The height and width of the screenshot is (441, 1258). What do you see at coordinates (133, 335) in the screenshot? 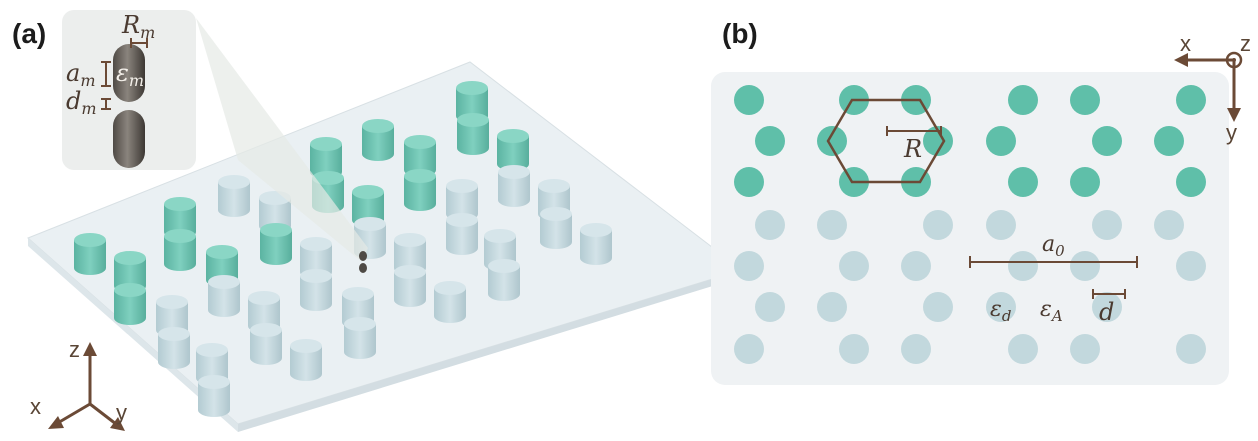
I see `slab-edge` at bounding box center [133, 335].